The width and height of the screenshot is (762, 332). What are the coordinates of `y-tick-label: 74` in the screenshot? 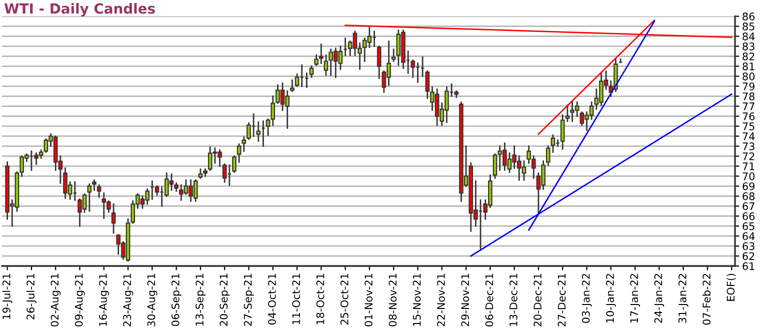 It's located at (748, 136).